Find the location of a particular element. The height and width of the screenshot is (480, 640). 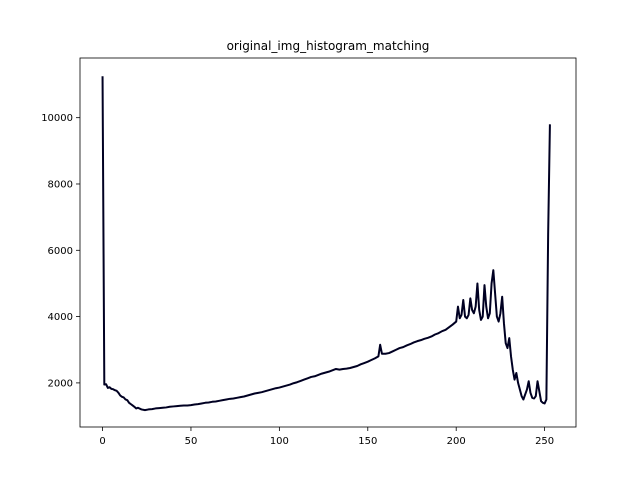

y-tick-label: 4000 is located at coordinates (60, 317).